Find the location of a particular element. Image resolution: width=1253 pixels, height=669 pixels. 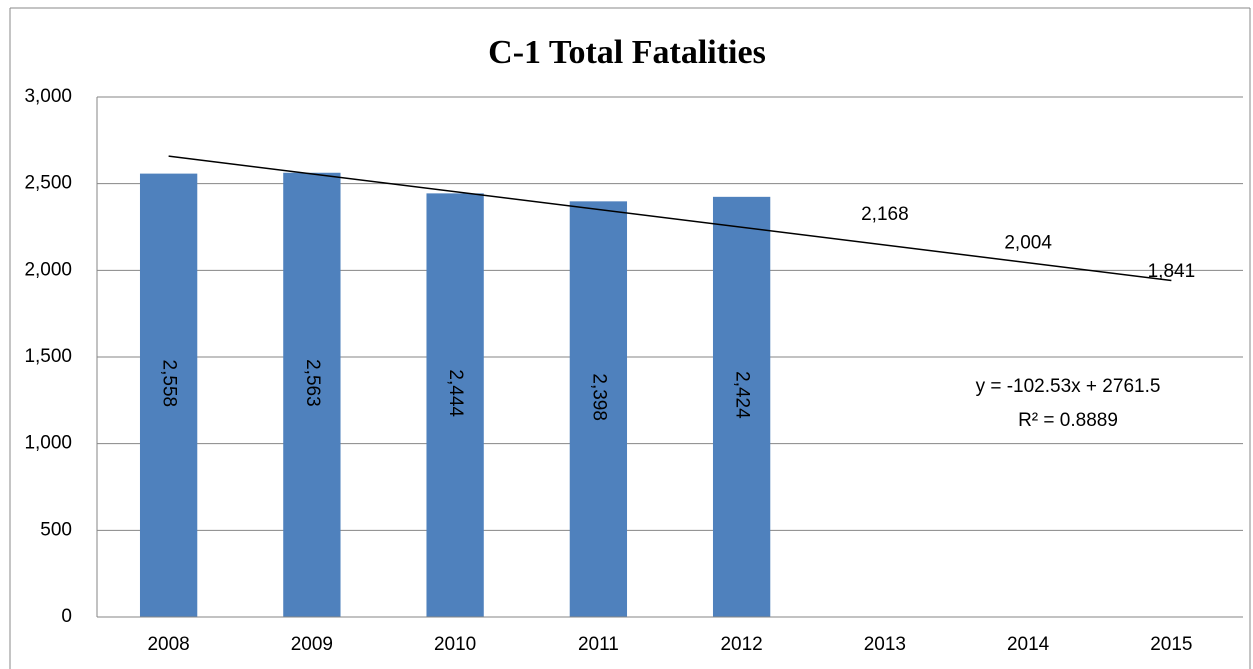

trend-r-squared: R² = 0.8889 is located at coordinates (1068, 420).